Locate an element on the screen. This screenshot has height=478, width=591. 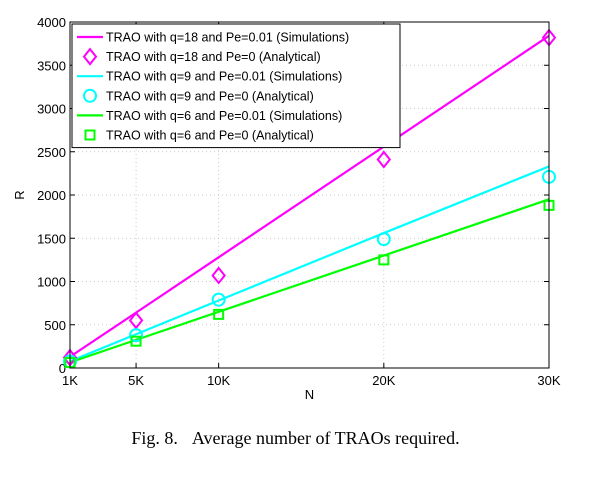
y-tick-label: 1000 is located at coordinates (51, 282).